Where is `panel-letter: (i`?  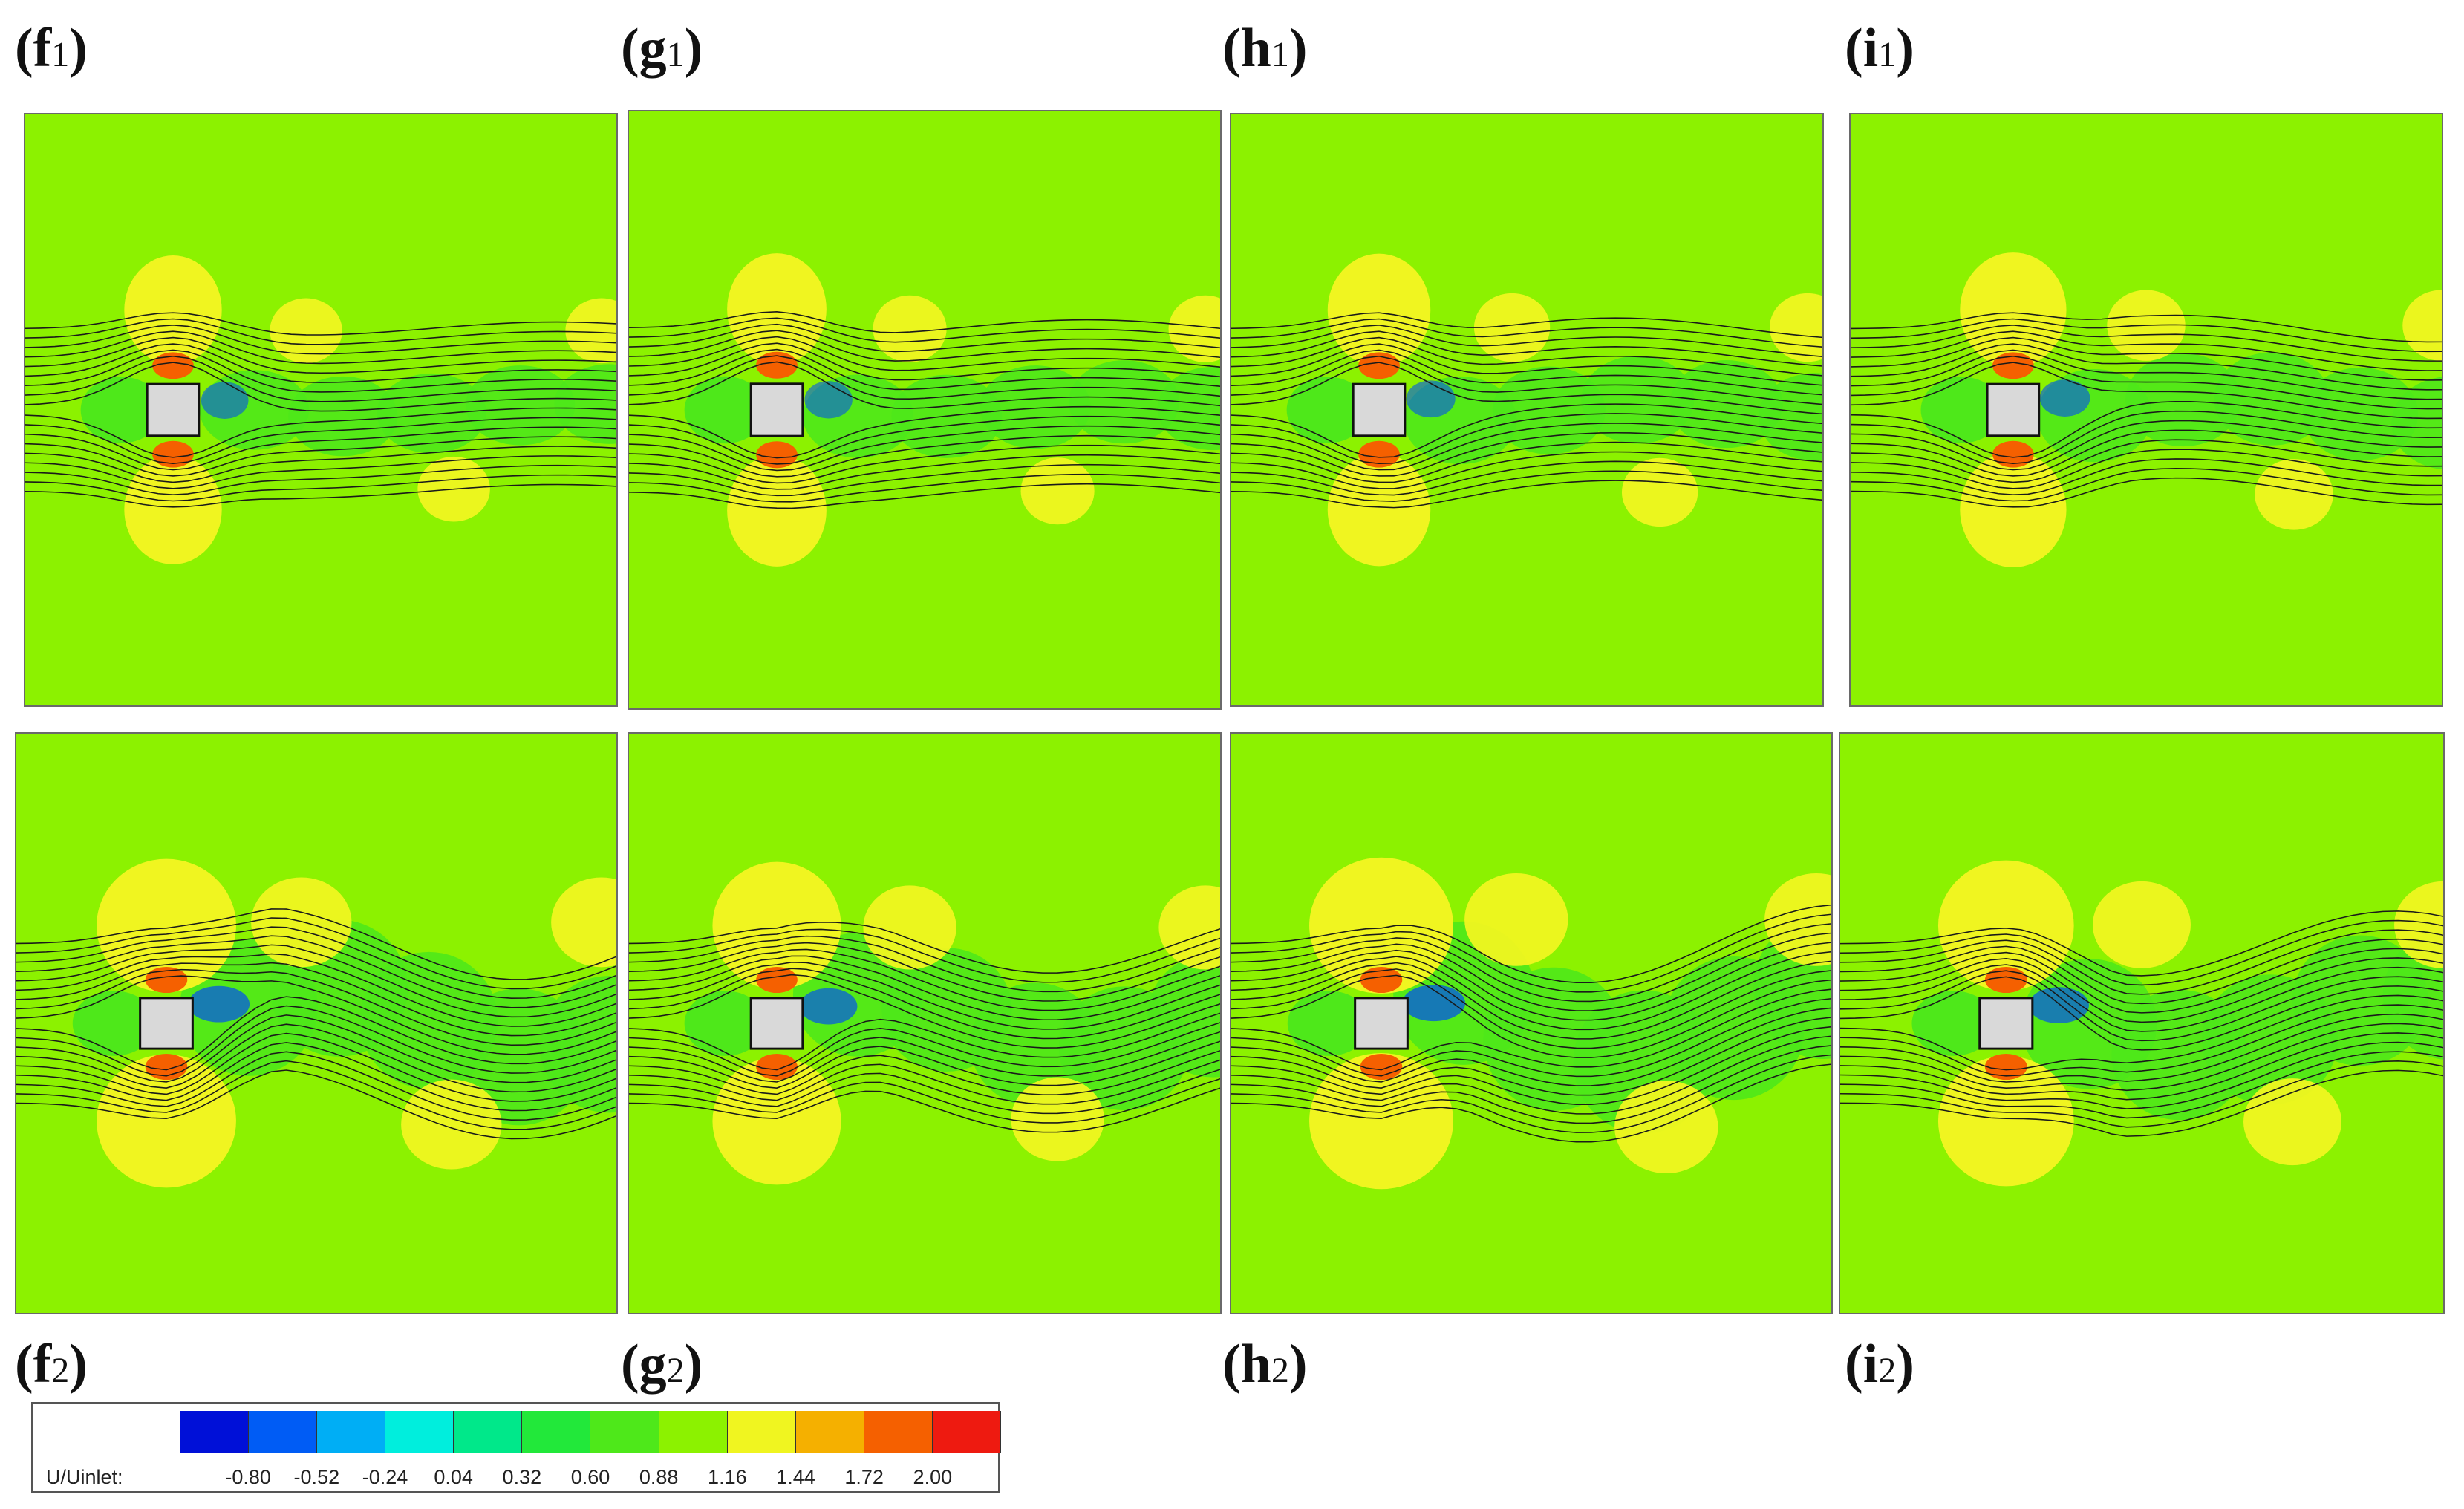 panel-letter: (i is located at coordinates (1862, 1364).